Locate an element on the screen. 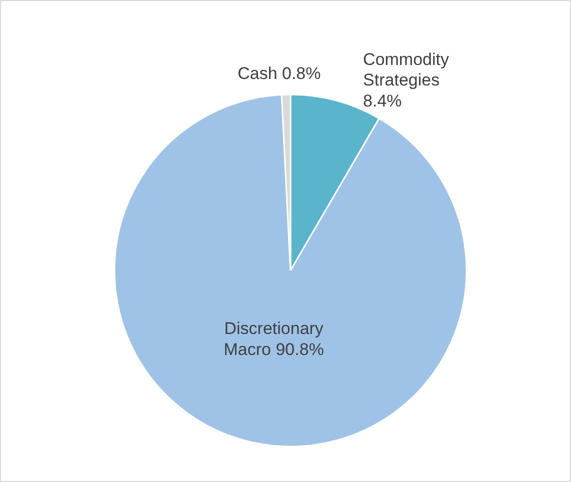  slice-label: Cash 0.8% is located at coordinates (279, 73).